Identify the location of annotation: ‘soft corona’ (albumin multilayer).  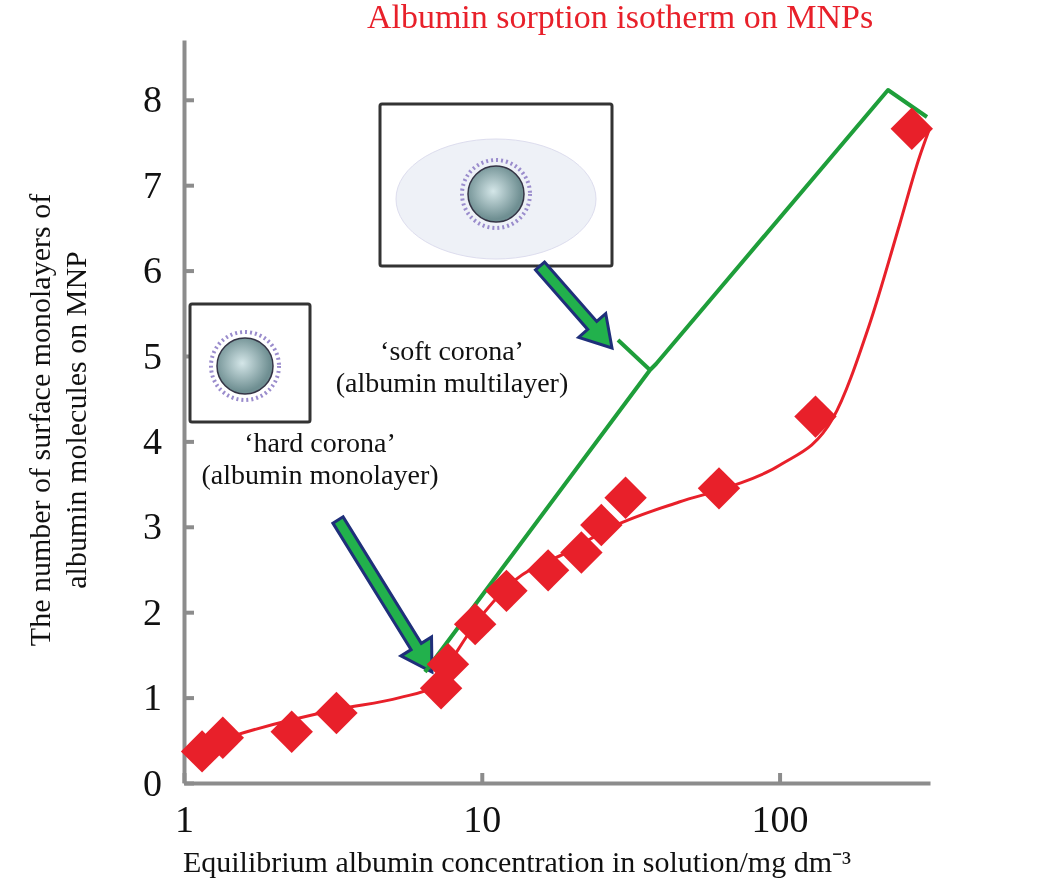
(452, 366).